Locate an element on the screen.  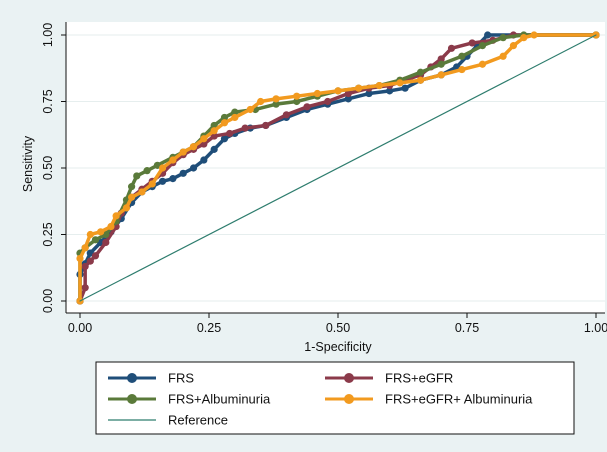
legend-item-frs-albuminuria: FRS+Albuminuria is located at coordinates (189, 399).